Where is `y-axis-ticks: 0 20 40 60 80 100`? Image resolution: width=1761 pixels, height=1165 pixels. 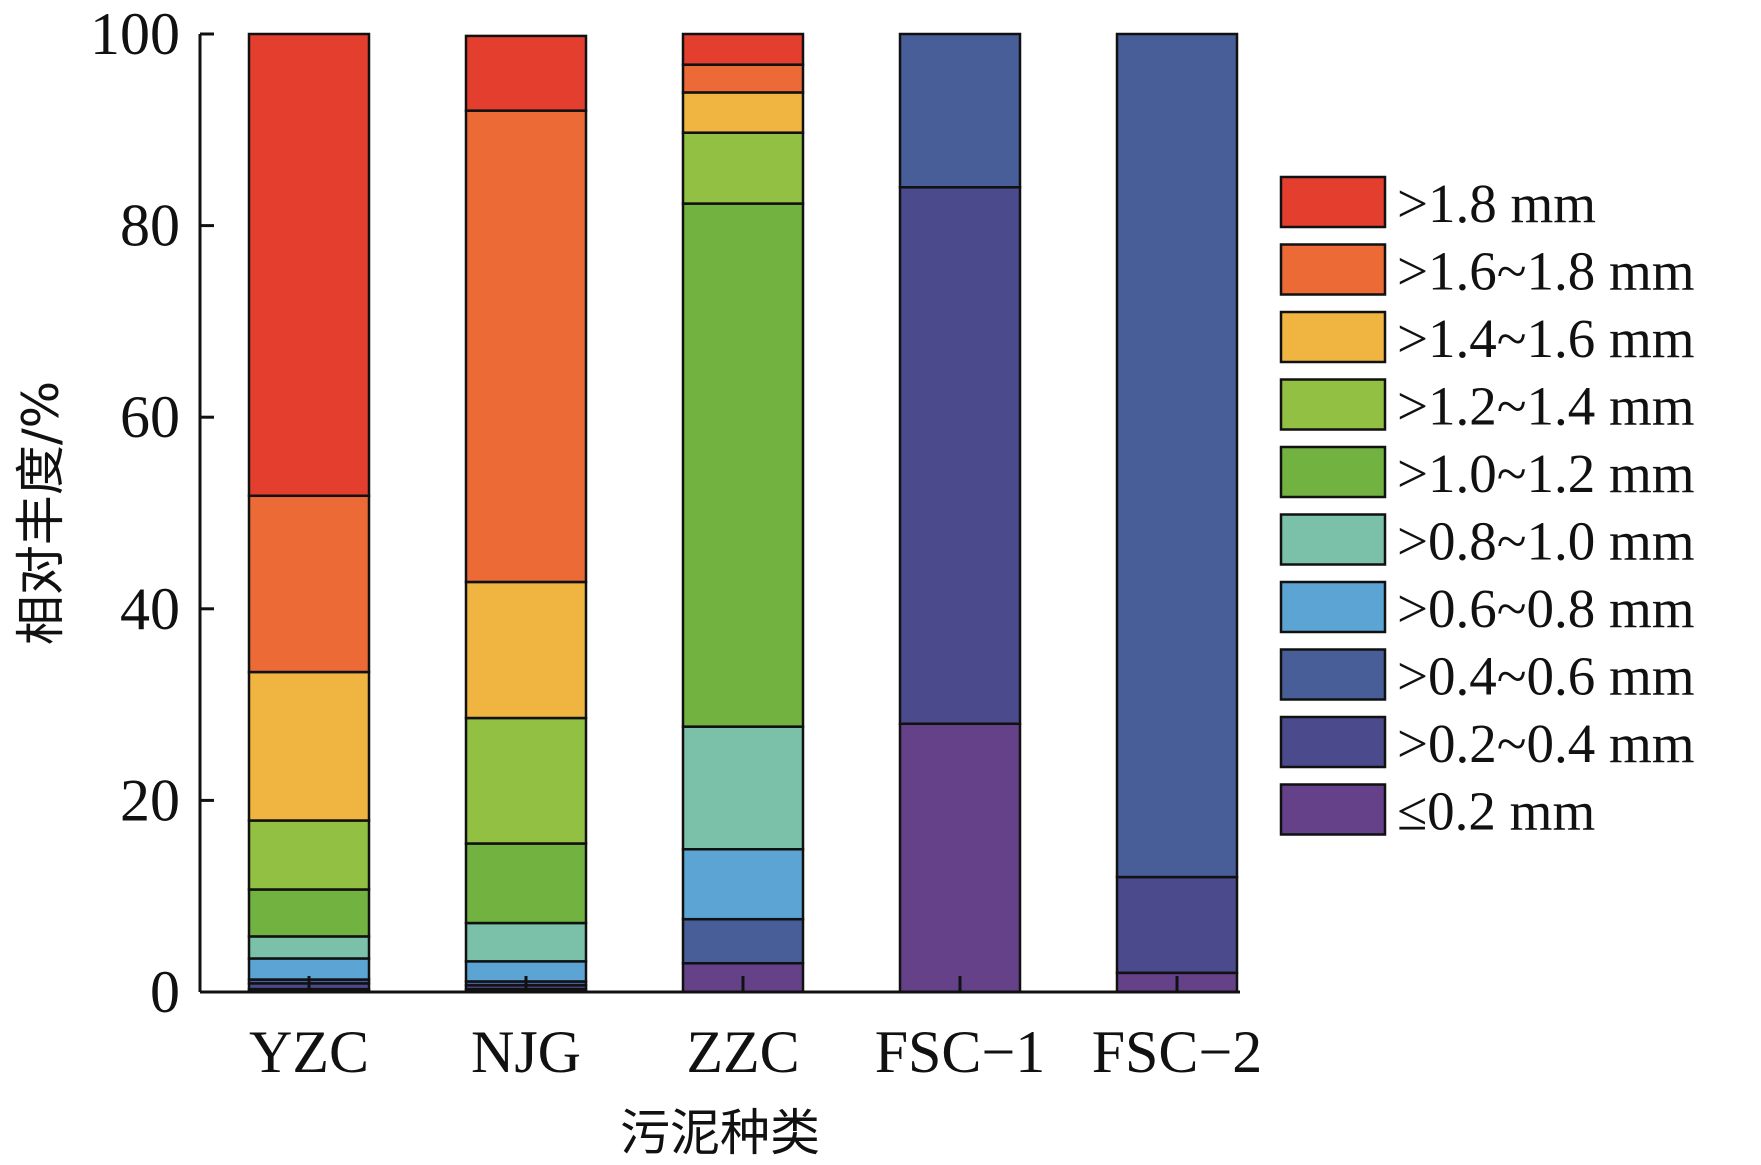
y-axis-ticks: 0 20 40 60 80 100 is located at coordinates (152, 513).